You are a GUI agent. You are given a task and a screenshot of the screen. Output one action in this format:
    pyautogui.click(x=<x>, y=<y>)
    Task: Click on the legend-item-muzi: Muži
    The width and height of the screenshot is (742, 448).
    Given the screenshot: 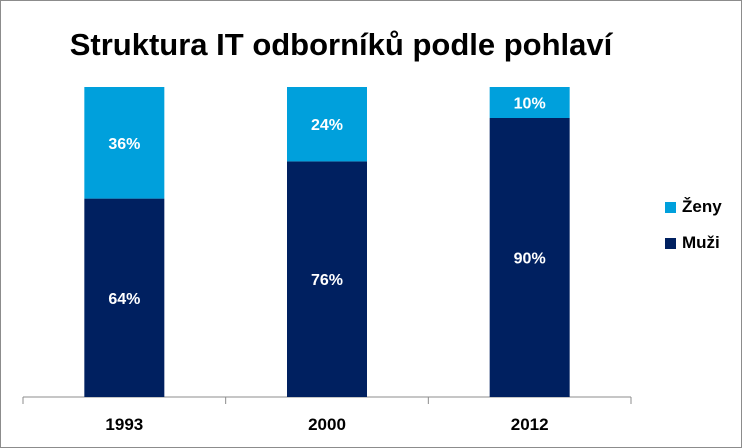 What is the action you would take?
    pyautogui.click(x=693, y=243)
    